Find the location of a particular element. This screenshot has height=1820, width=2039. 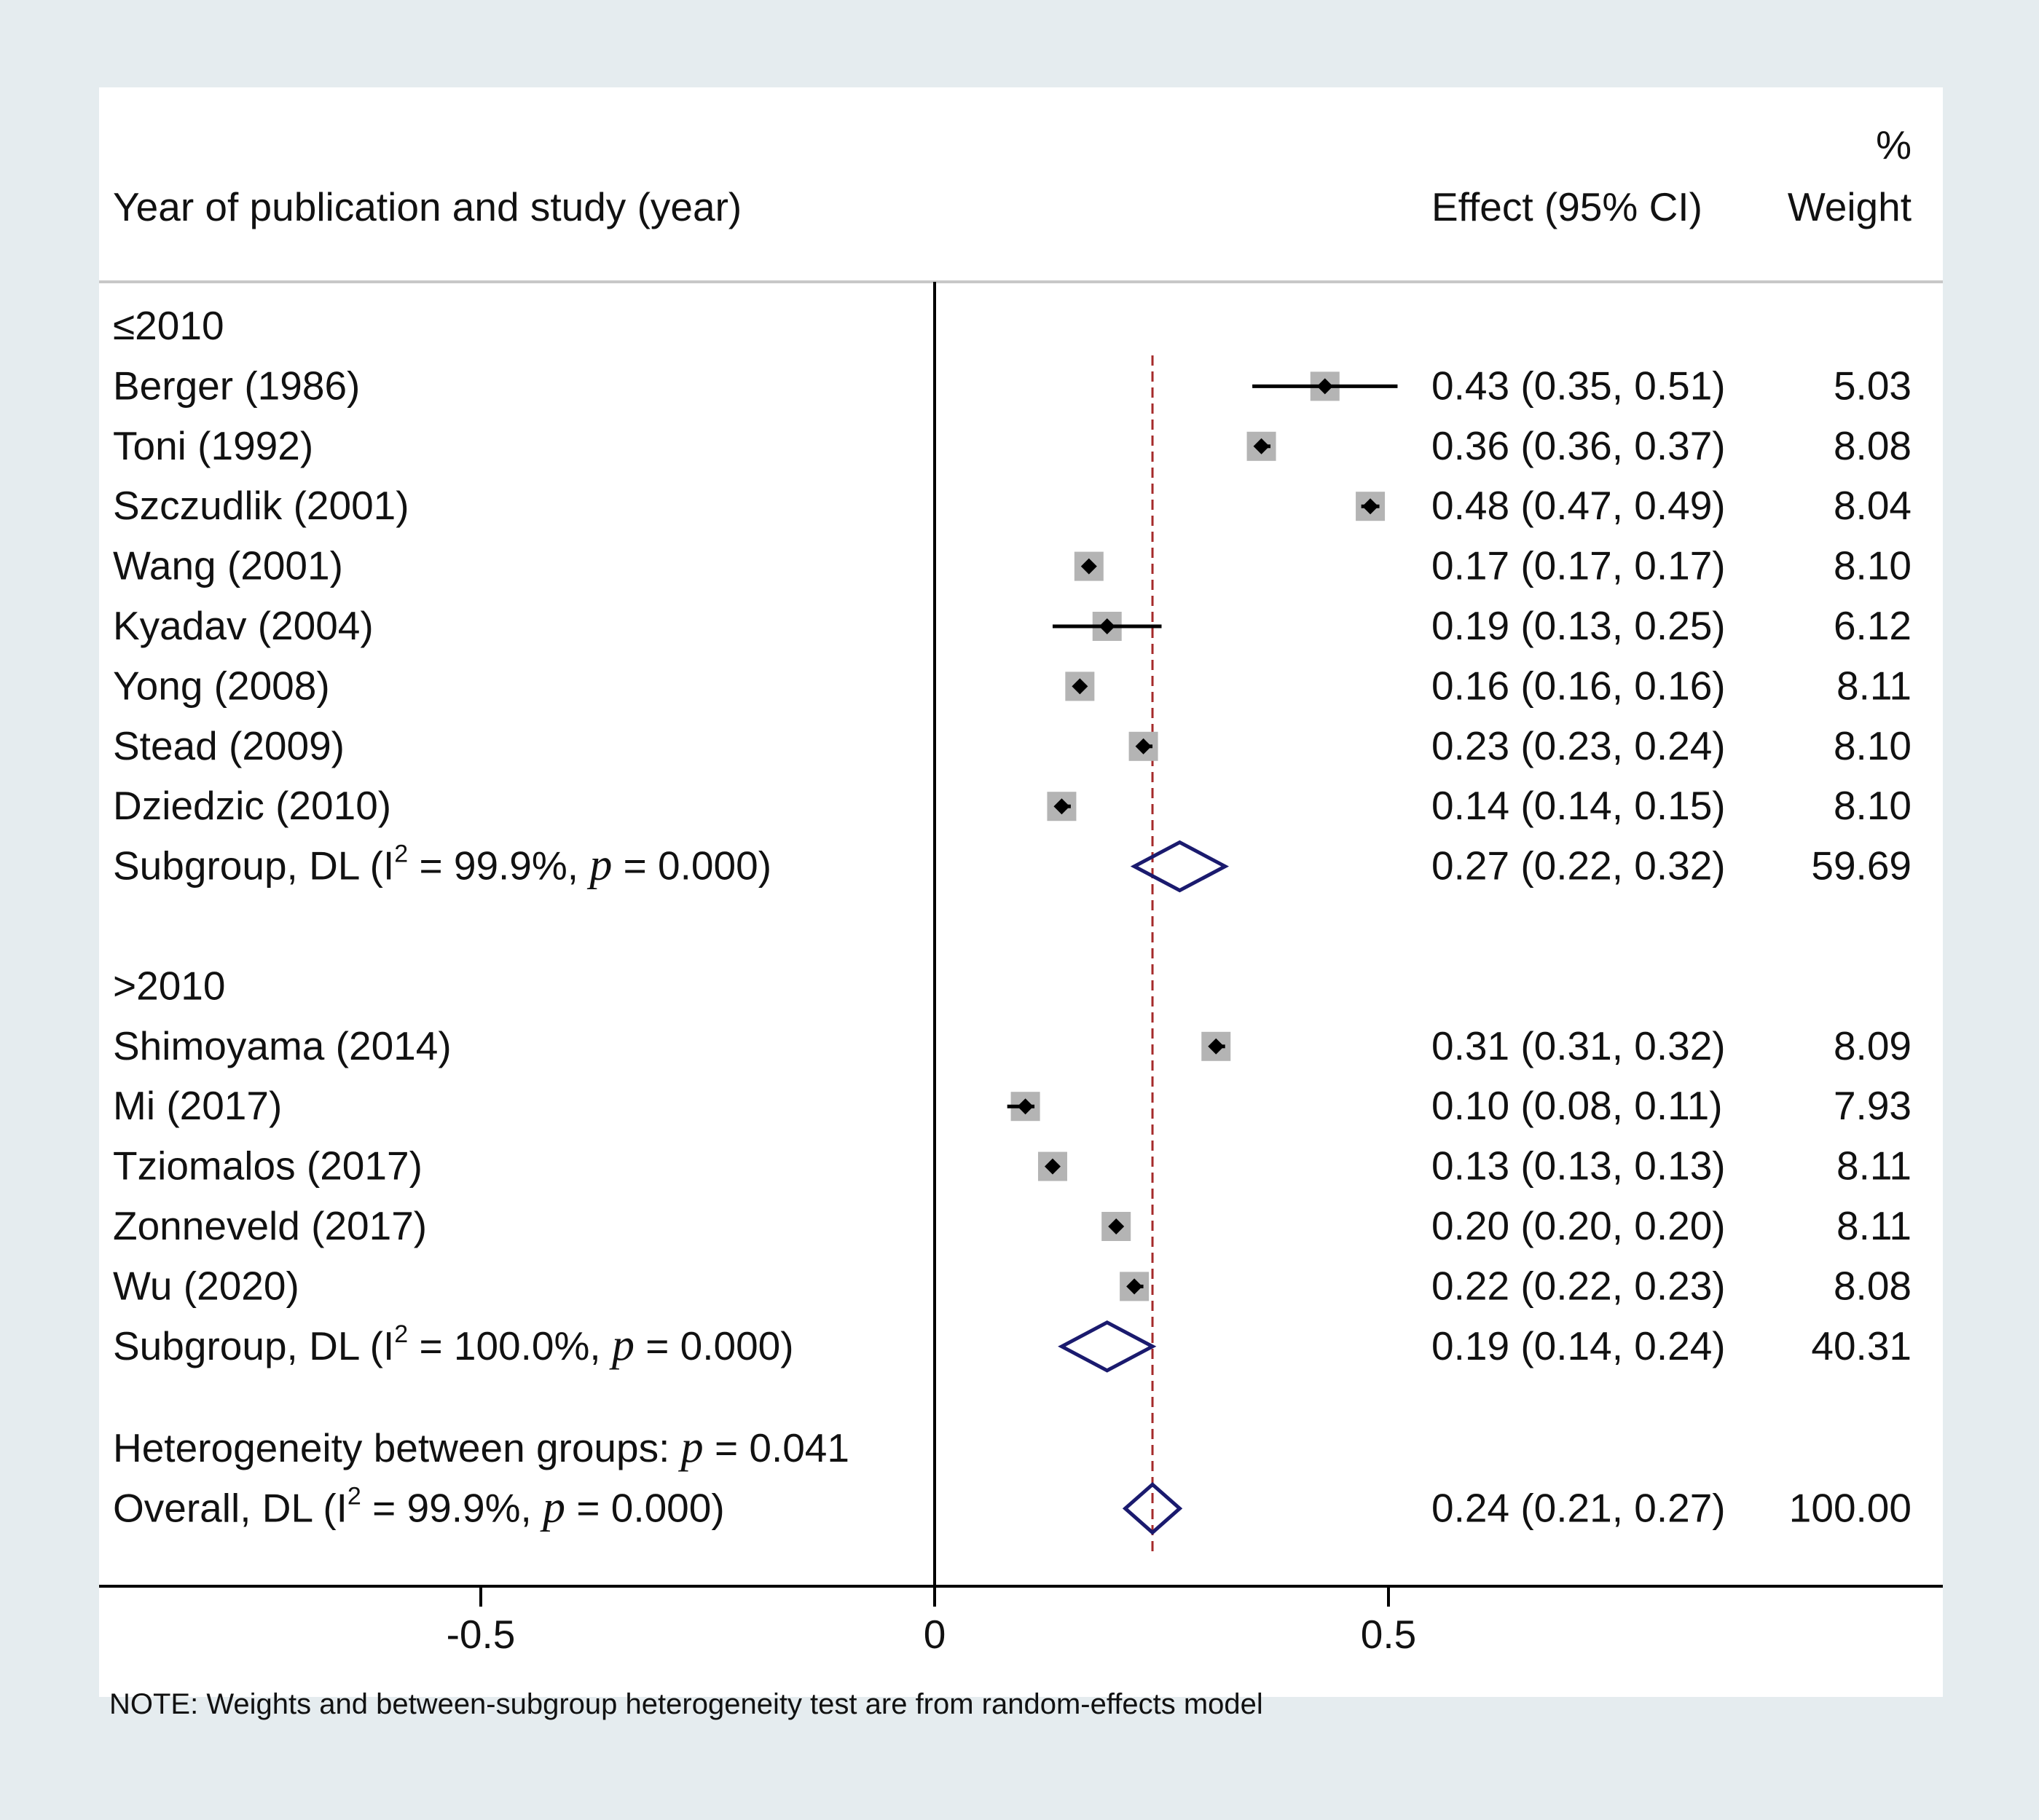

study-label: Zonneveld (2017) is located at coordinates (270, 1225).